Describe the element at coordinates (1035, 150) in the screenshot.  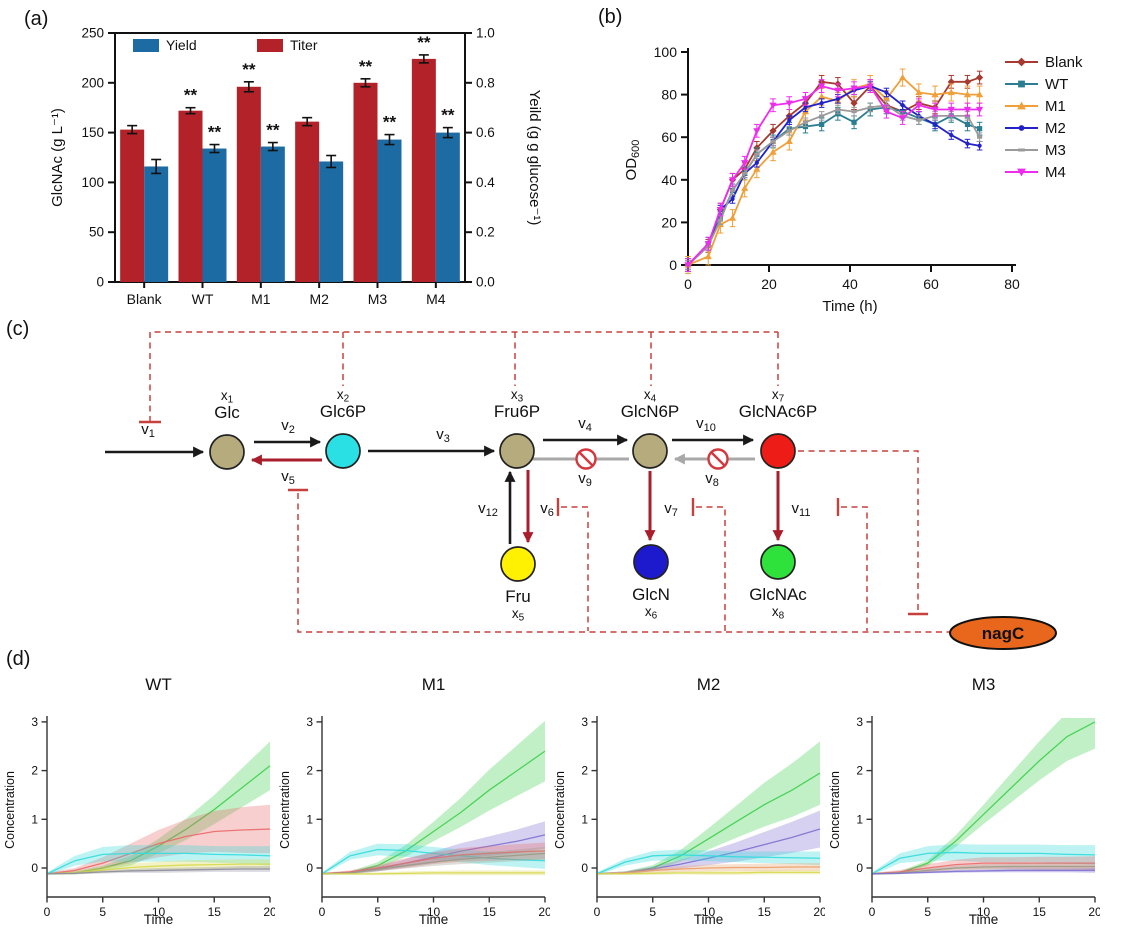
I see `legend-item-M3: M3` at that location.